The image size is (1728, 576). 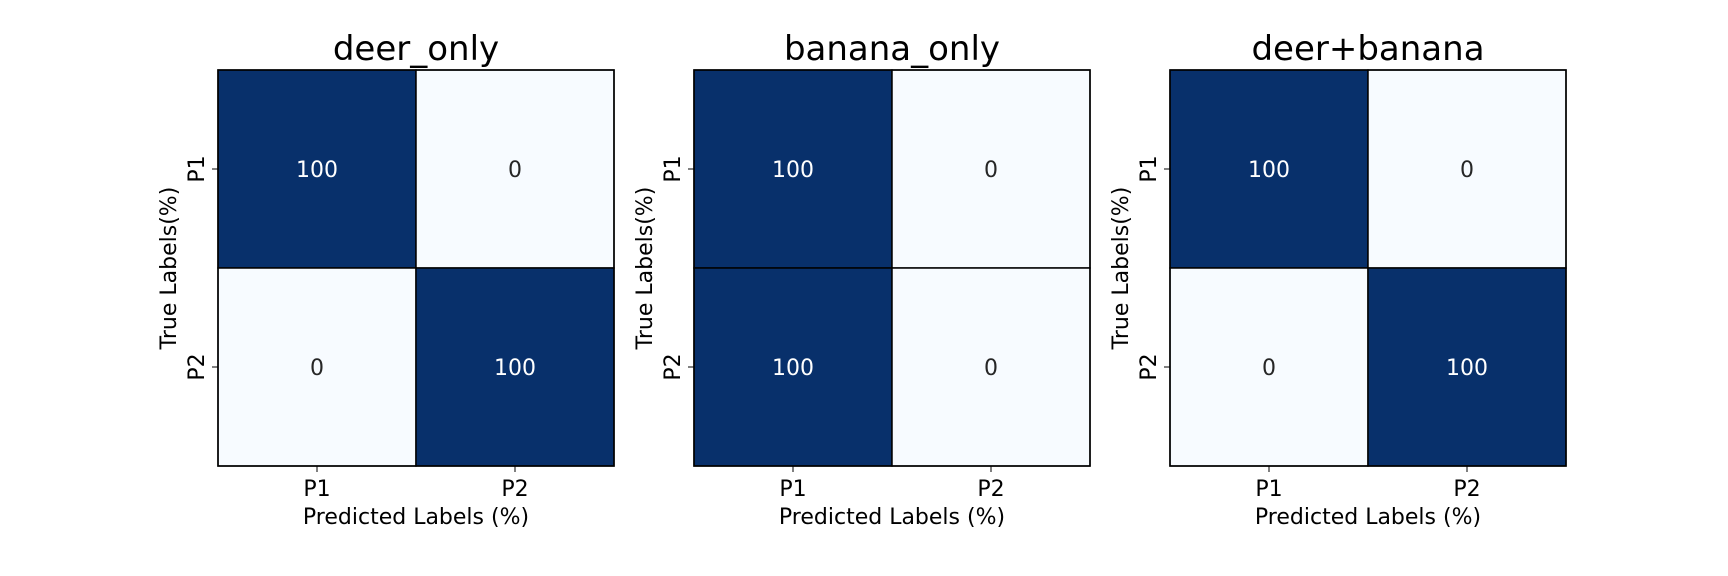 What do you see at coordinates (416, 49) in the screenshot?
I see `chart-title: deer_only` at bounding box center [416, 49].